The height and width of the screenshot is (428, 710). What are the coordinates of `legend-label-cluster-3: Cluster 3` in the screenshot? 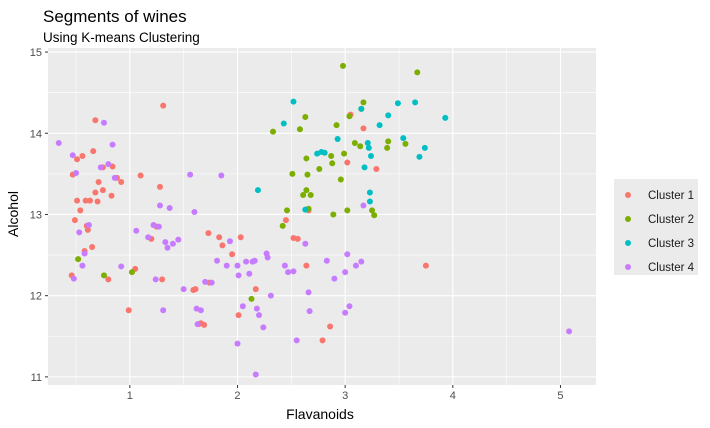 It's located at (671, 244).